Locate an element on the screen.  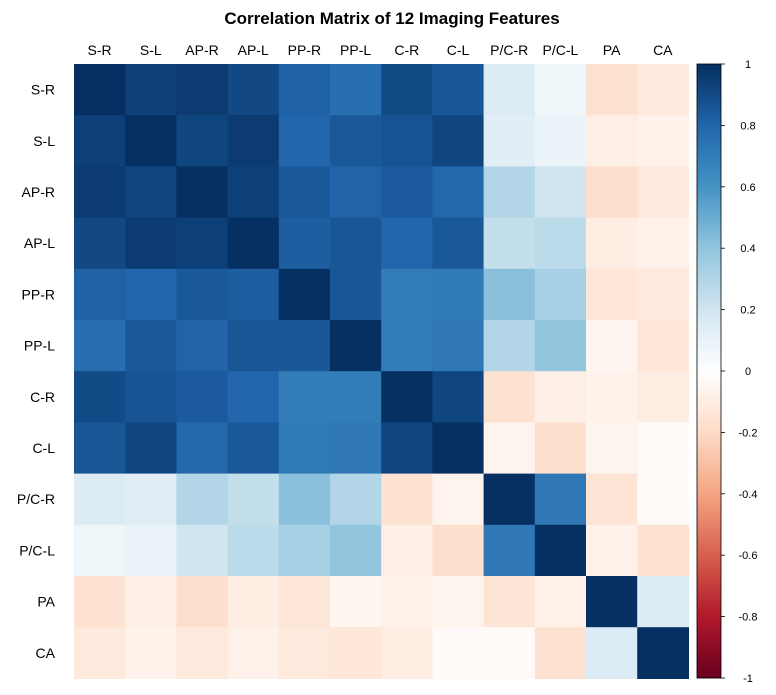
colorbar-tick-label: 0.2 is located at coordinates (747, 311).